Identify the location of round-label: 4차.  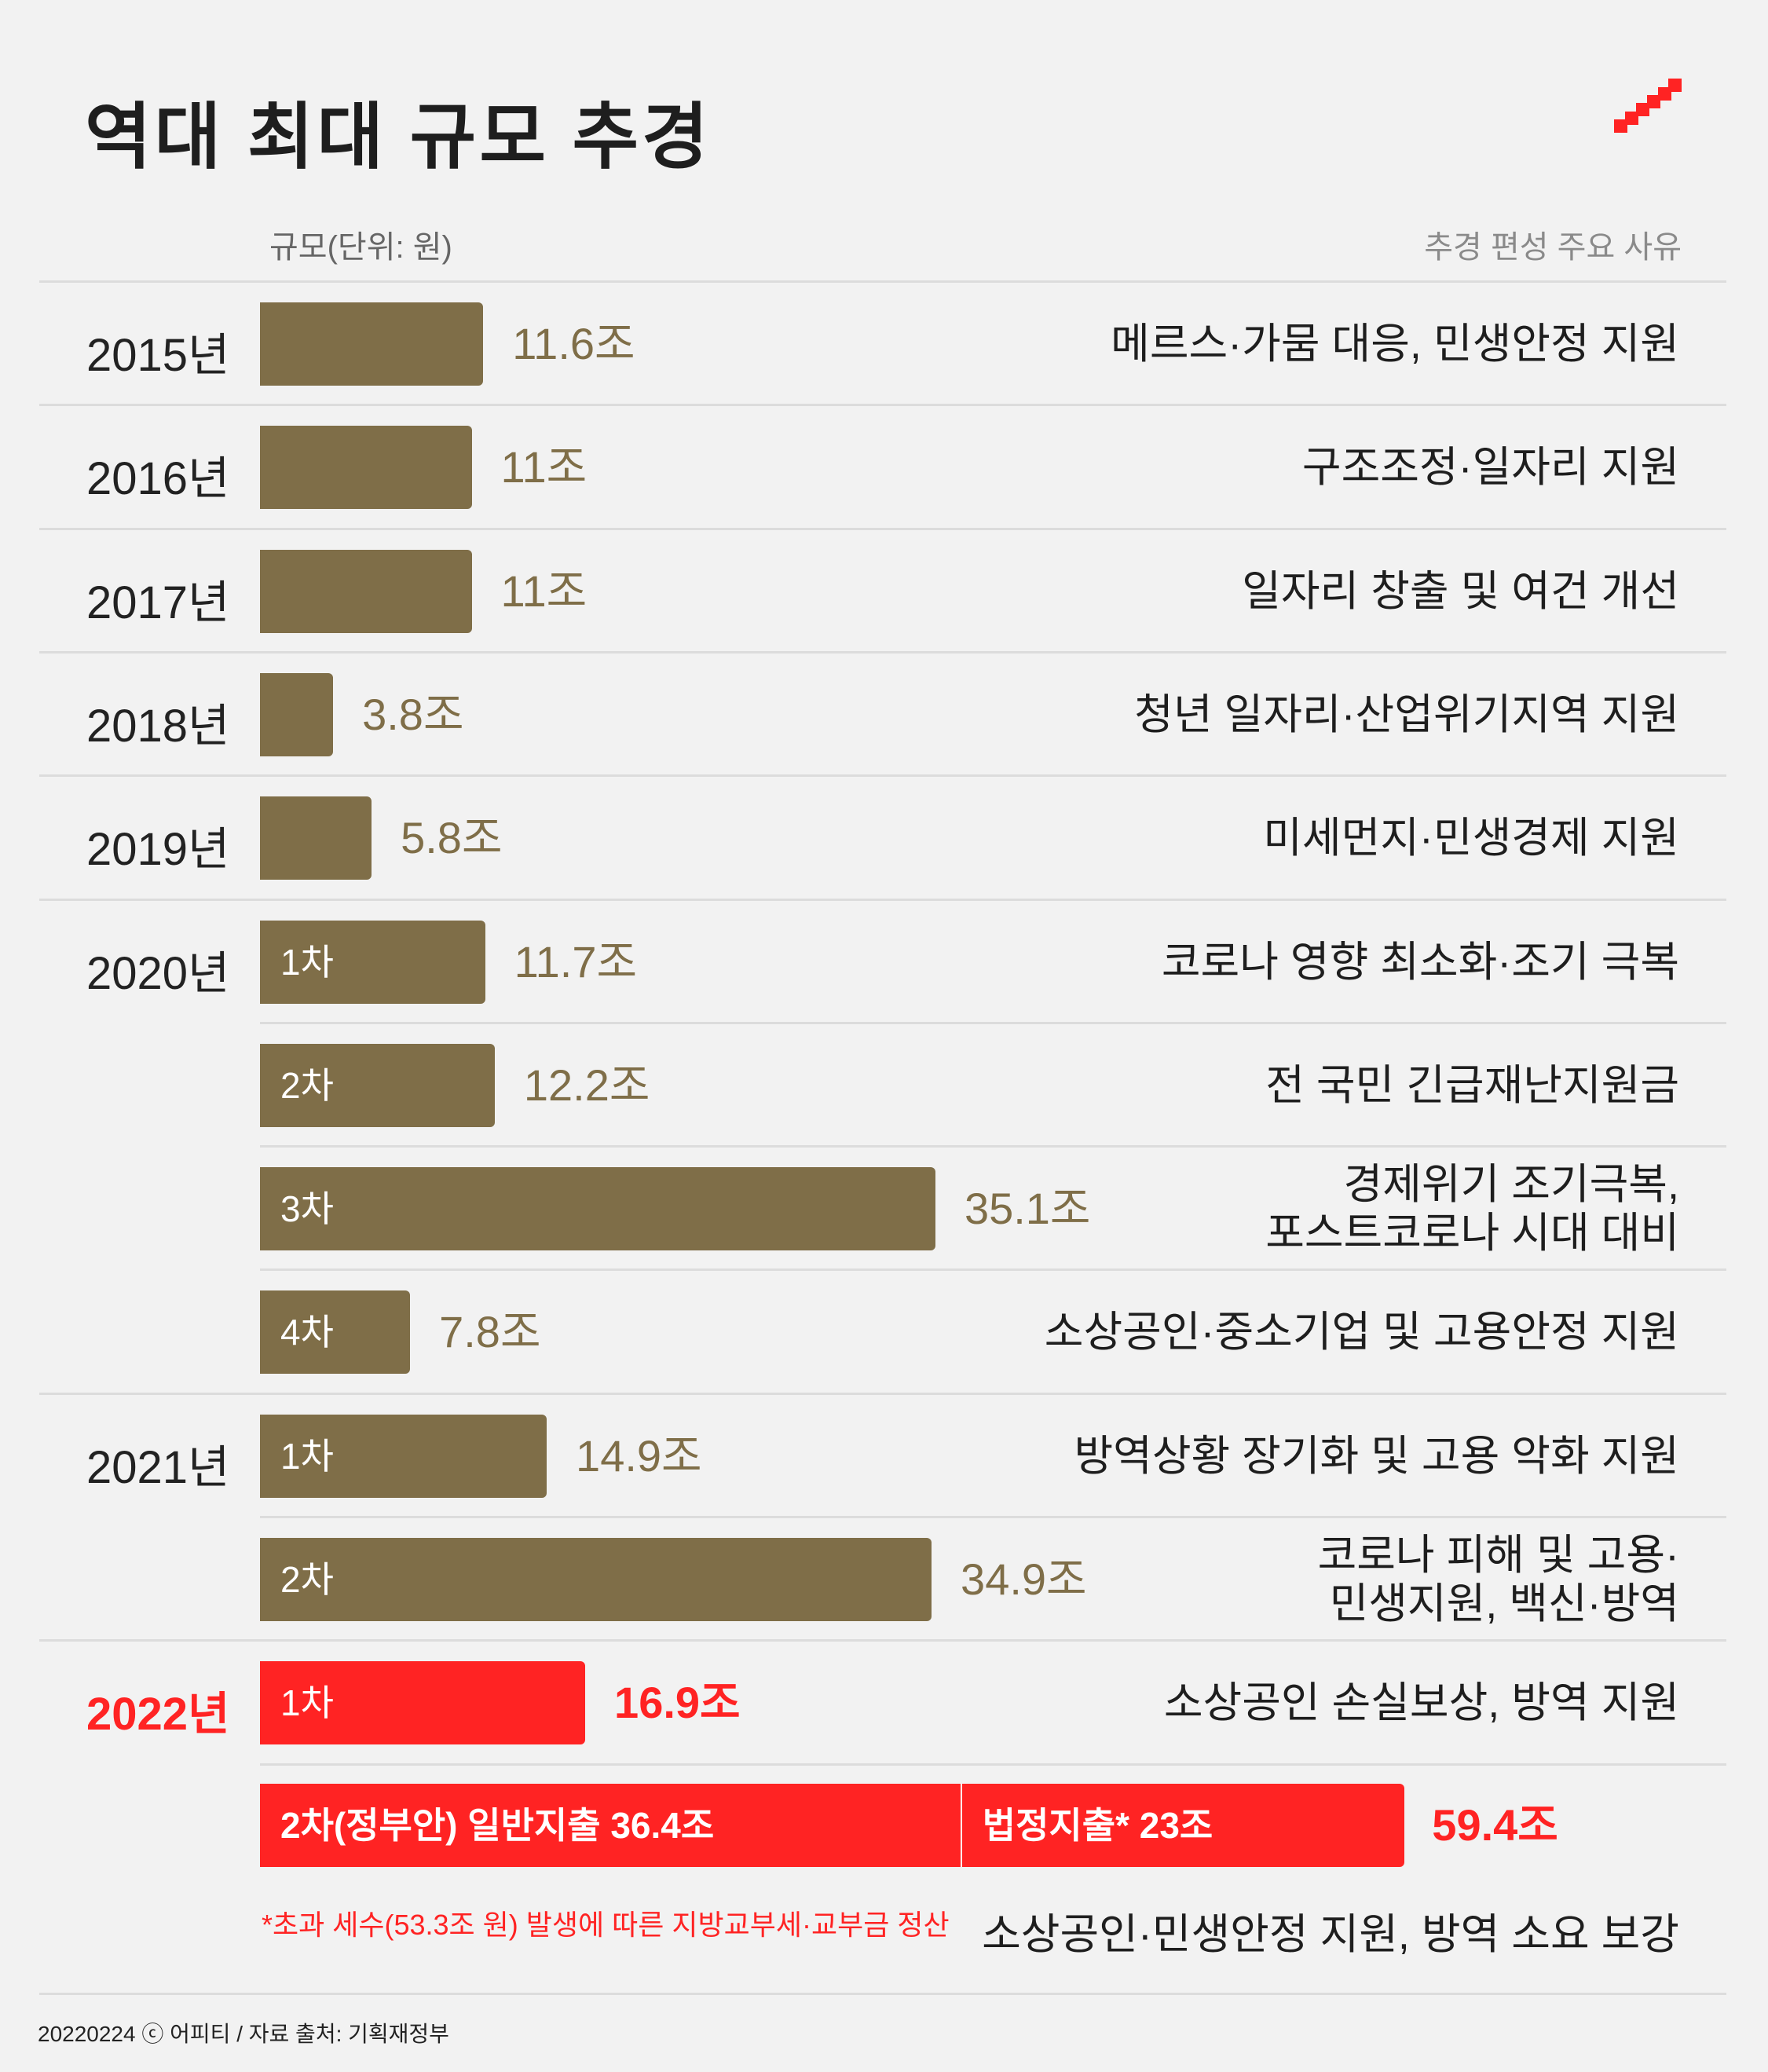
(307, 1332).